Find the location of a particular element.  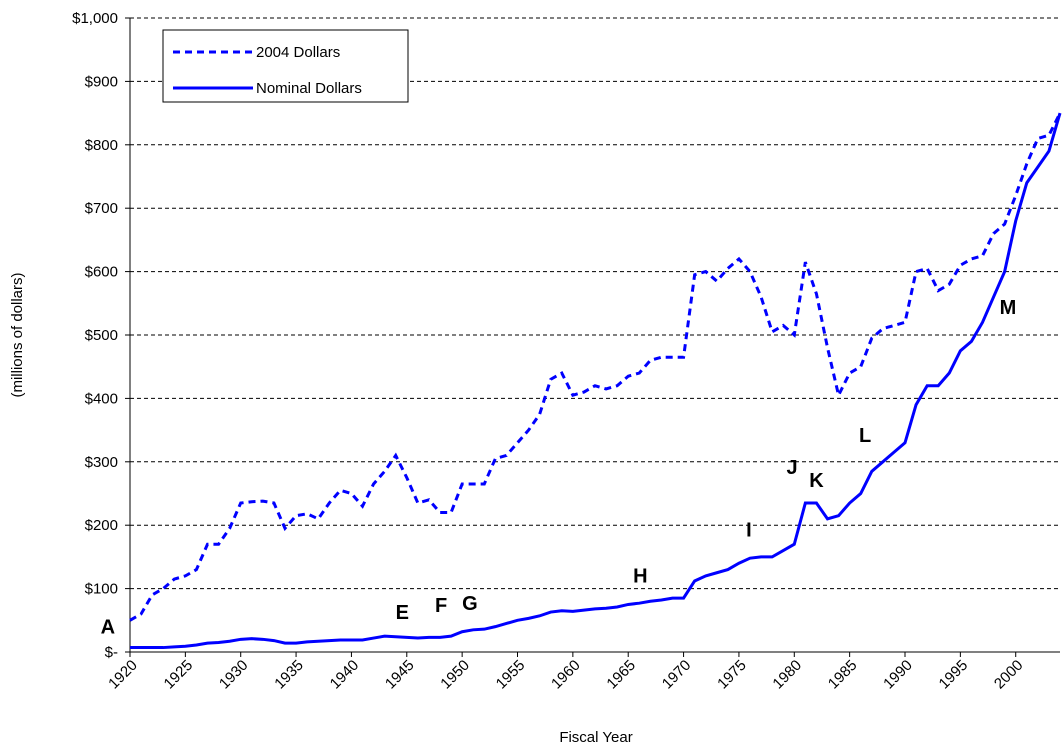

x-tick-label: 1935 is located at coordinates (289, 675).